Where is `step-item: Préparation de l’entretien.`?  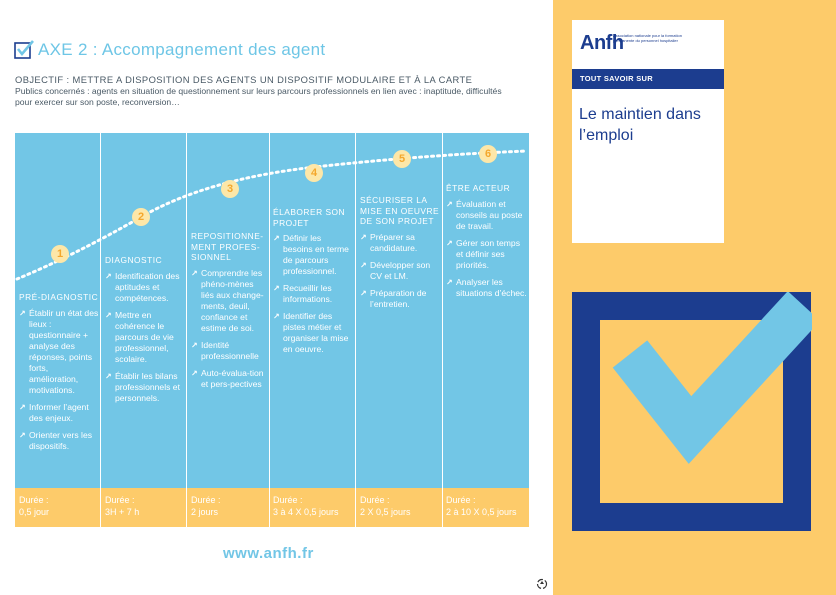
step-item: Préparation de l’entretien. is located at coordinates (400, 299).